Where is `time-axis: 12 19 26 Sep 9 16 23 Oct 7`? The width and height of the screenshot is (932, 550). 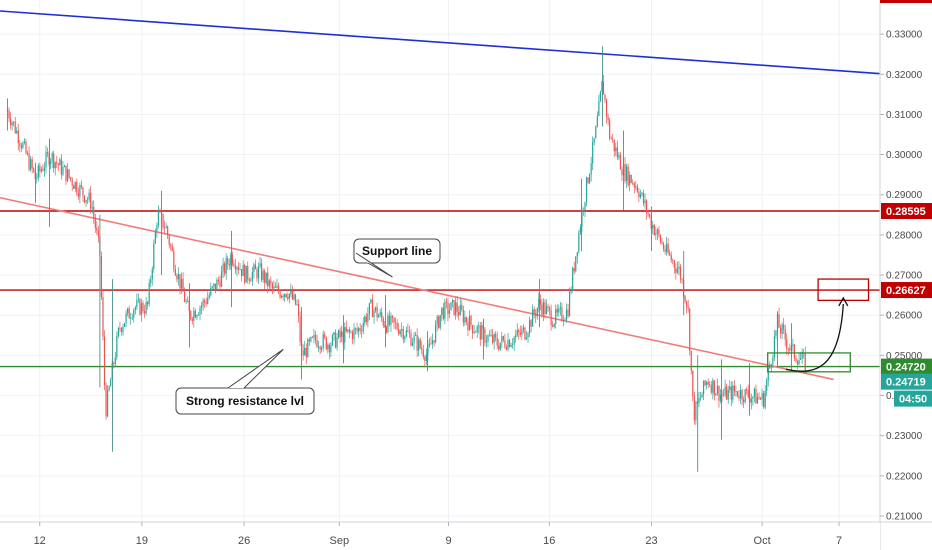 time-axis: 12 19 26 Sep 9 16 23 Oct 7 is located at coordinates (466, 535).